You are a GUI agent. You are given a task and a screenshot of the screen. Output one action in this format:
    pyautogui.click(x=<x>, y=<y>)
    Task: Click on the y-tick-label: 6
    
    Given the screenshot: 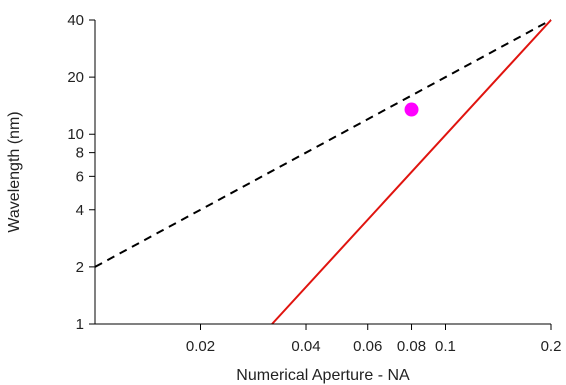 What is the action you would take?
    pyautogui.click(x=80, y=176)
    